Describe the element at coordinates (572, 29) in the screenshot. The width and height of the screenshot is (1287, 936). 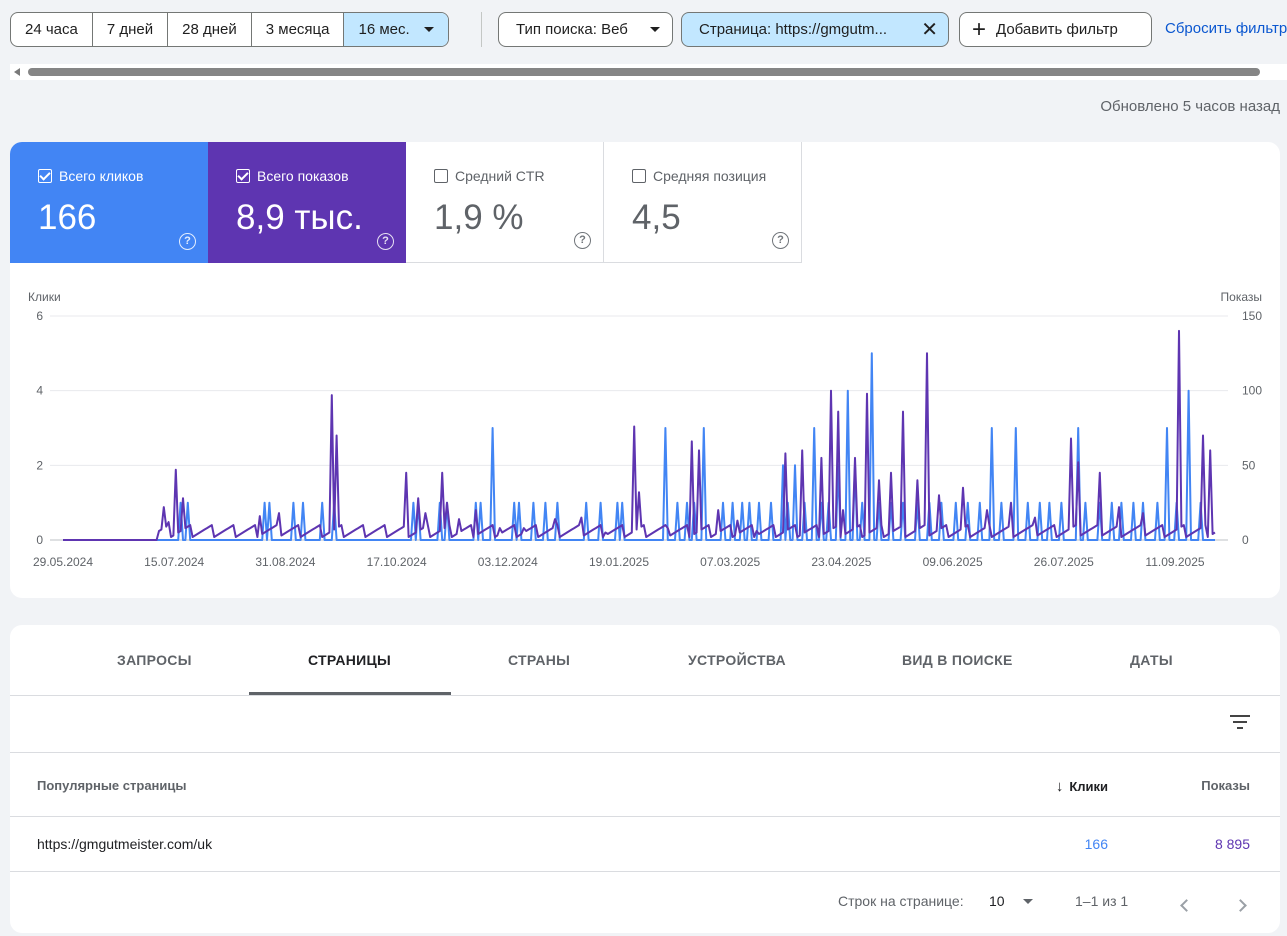
I see `search-type-label: Тип поиска: Веб` at that location.